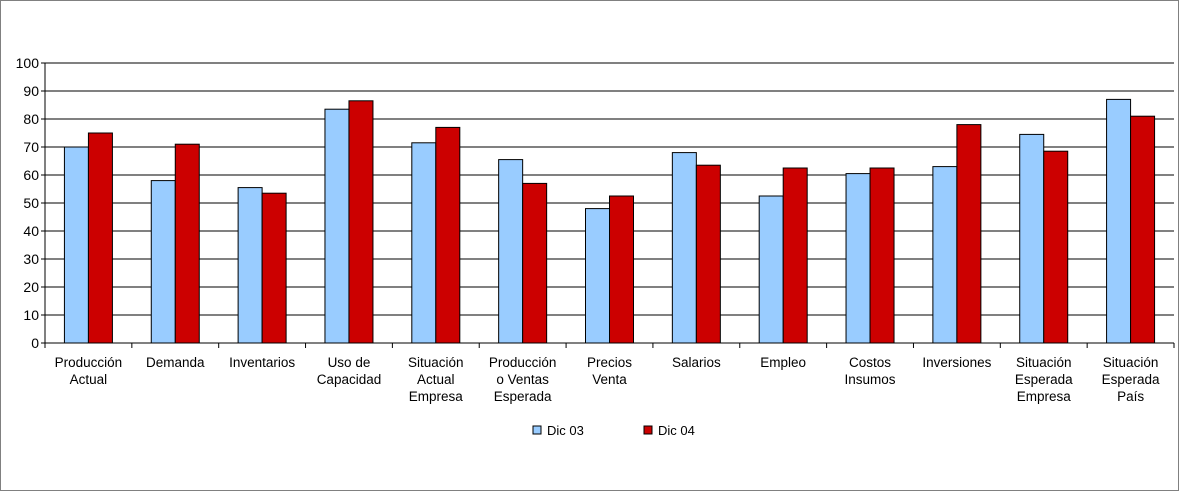  I want to click on category-label: Producción Actual, so click(89, 371).